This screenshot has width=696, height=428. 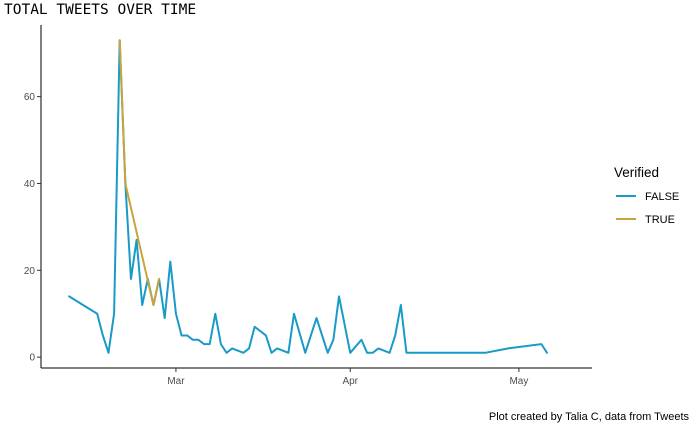 I want to click on y-tick-label: 20, so click(x=30, y=271).